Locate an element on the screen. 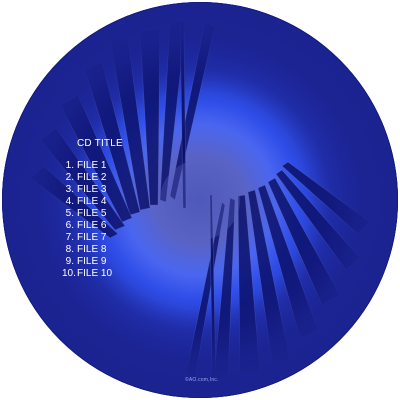  track-number: 4. is located at coordinates (69, 201).